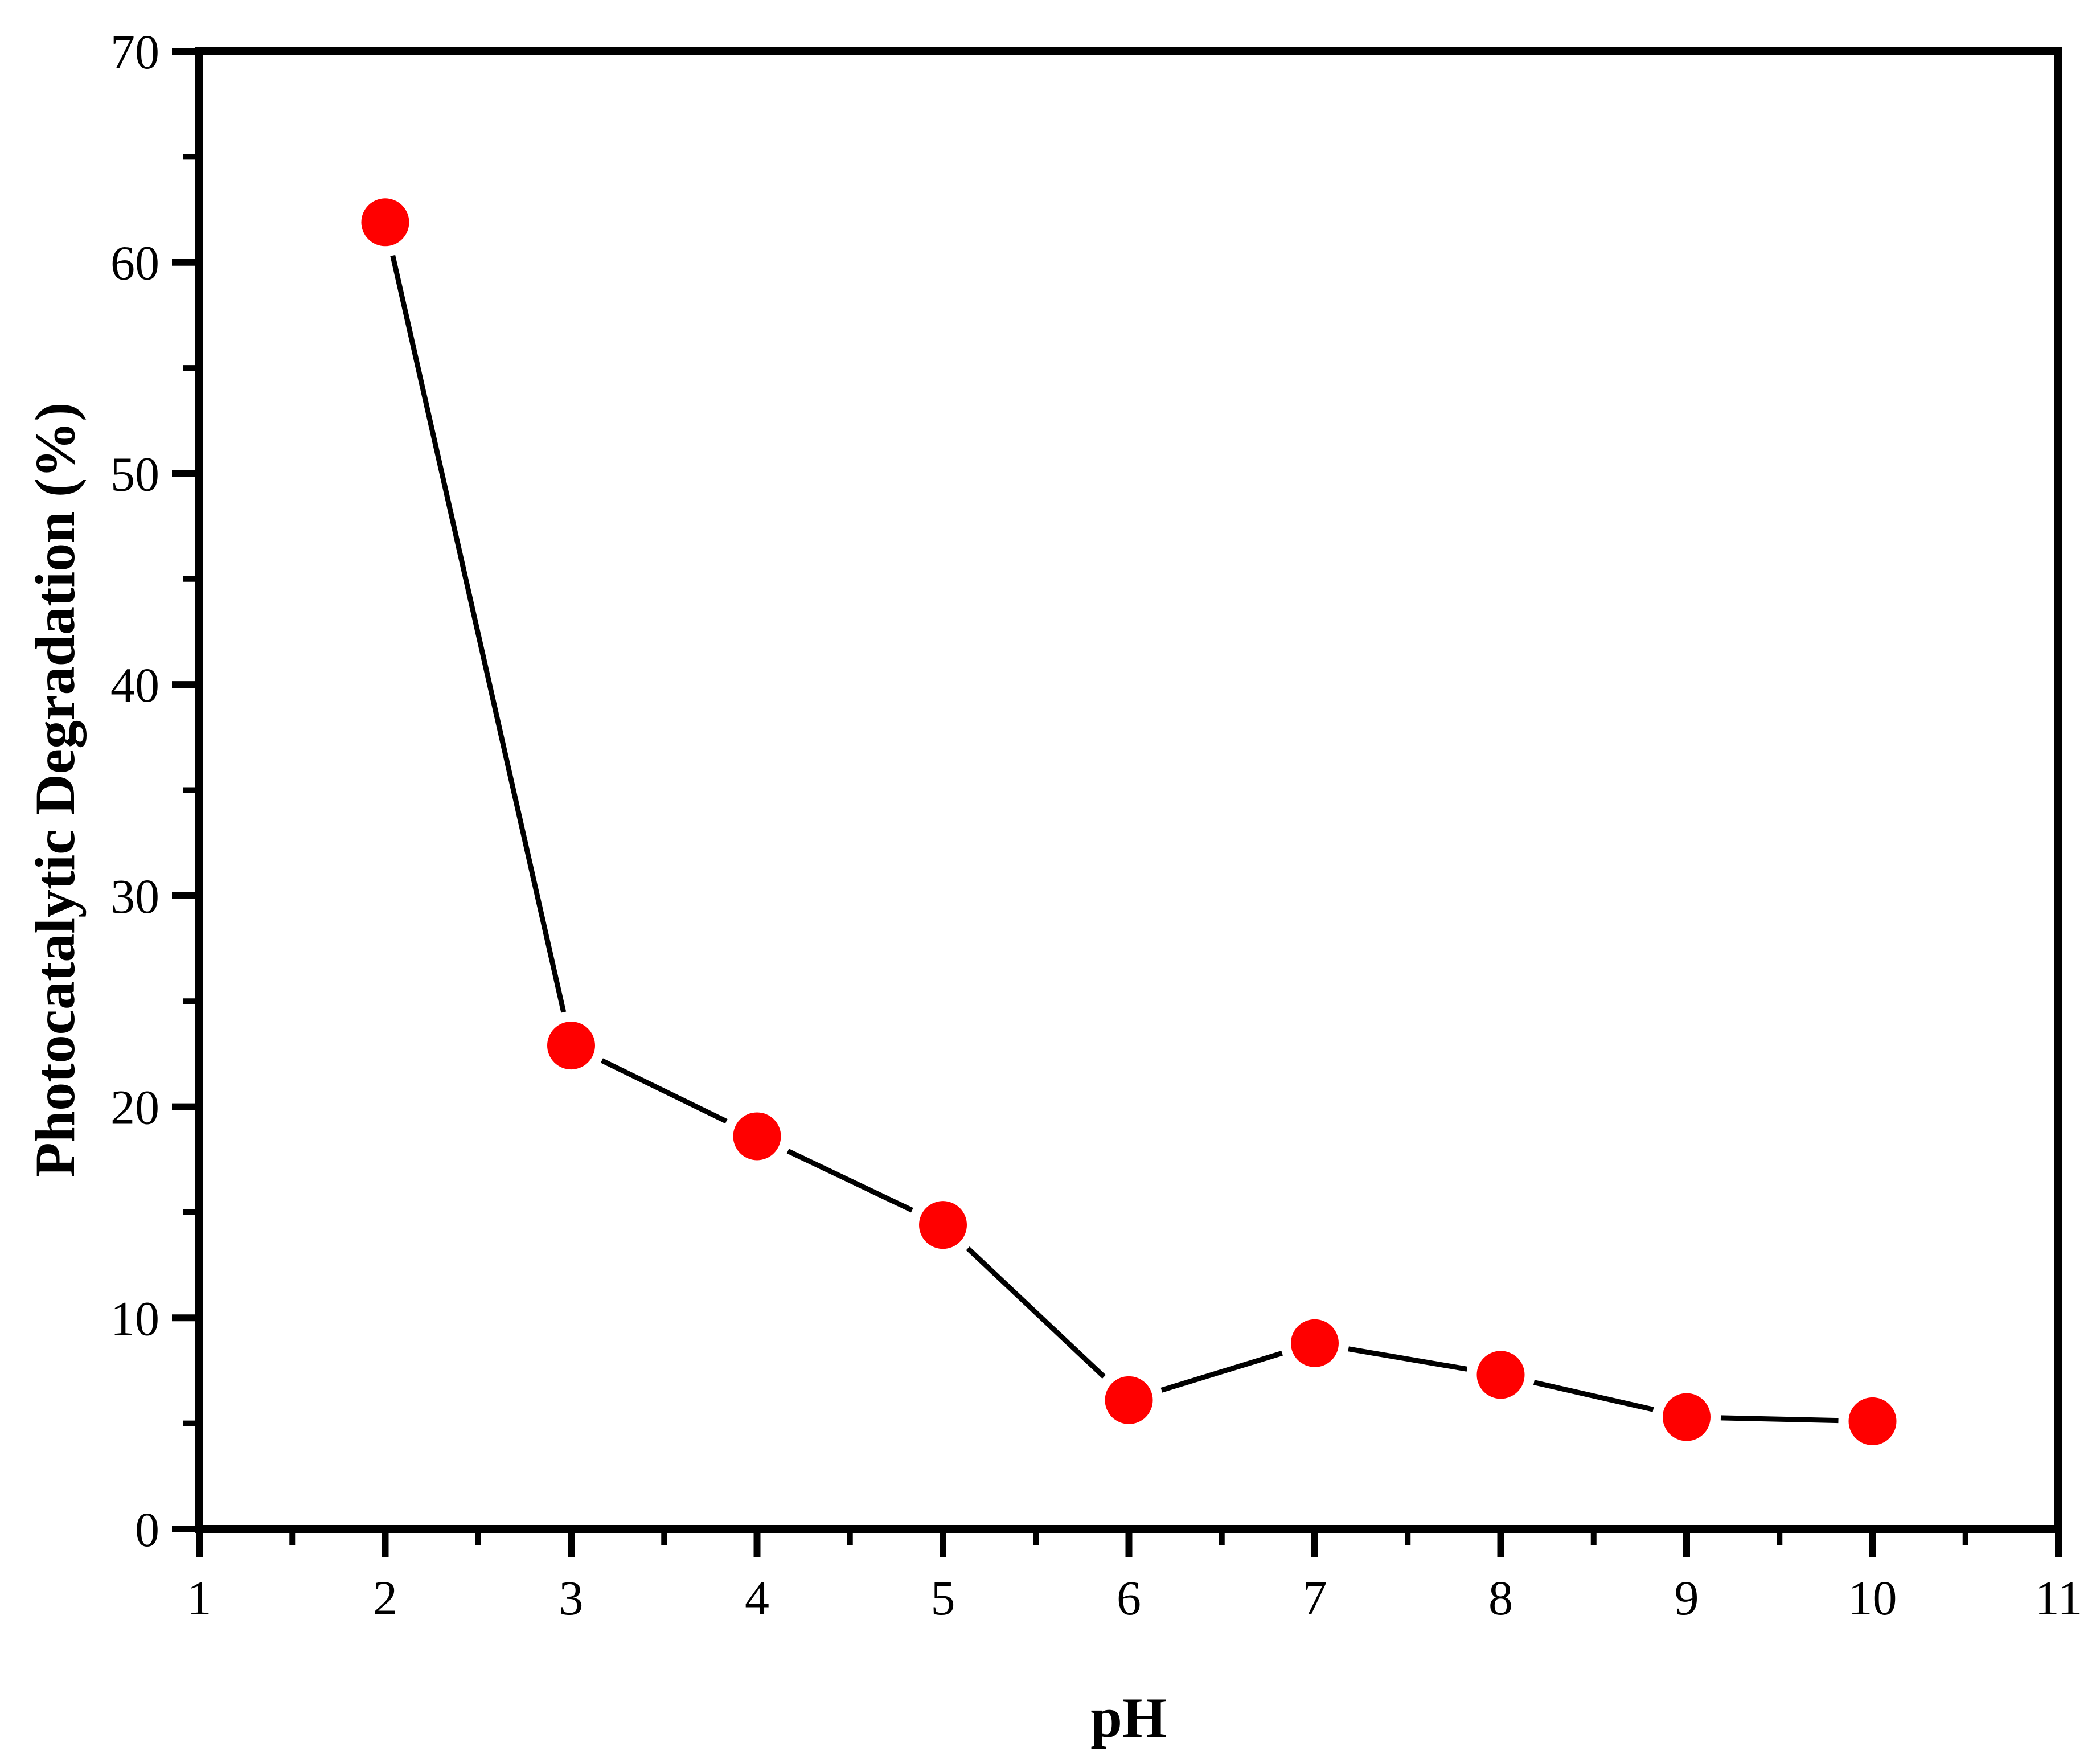 The image size is (2100, 1755). I want to click on x-tick-label: 1, so click(199, 1598).